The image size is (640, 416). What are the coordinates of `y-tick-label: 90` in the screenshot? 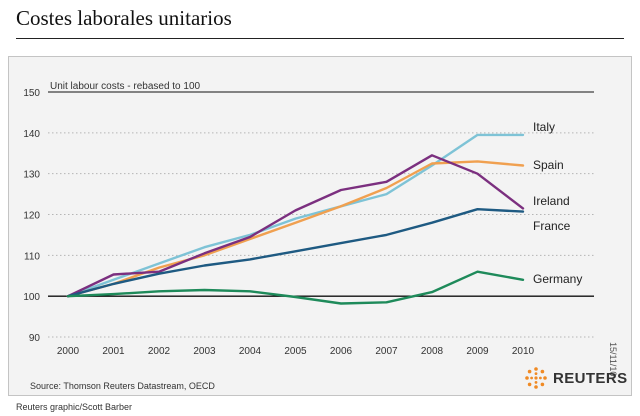 It's located at (35, 338).